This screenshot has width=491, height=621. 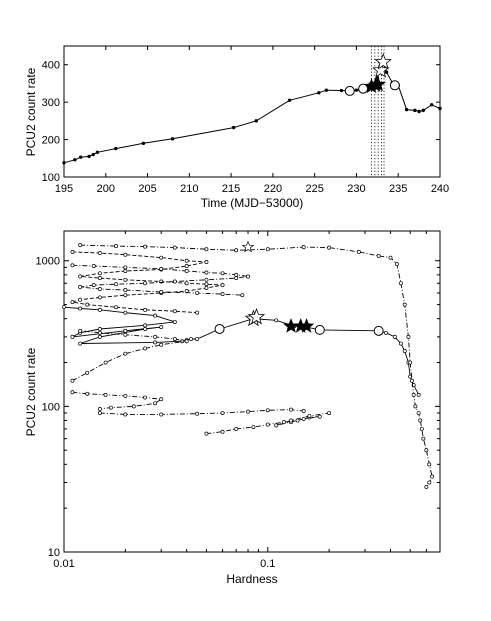 I want to click on chart2-track-dashed, so click(x=147, y=282).